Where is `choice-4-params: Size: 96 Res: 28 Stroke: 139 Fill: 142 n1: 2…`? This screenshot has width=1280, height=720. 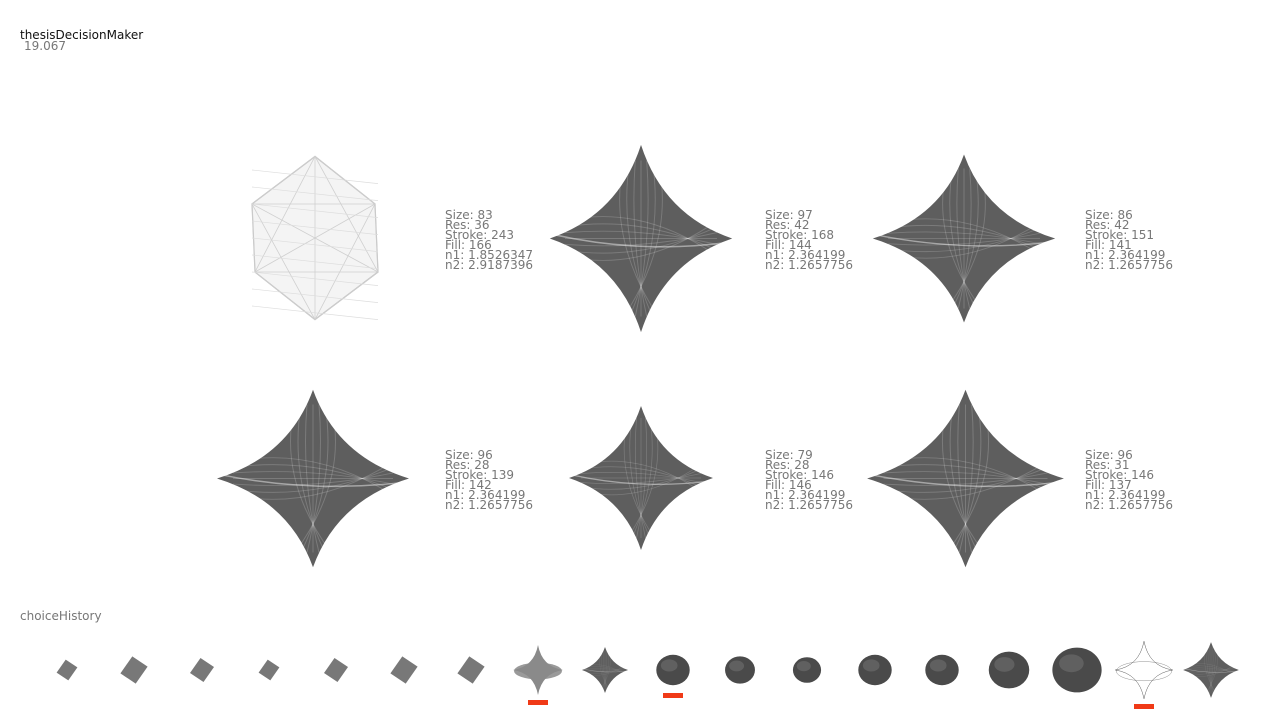
choice-4-params: Size: 96 Res: 28 Stroke: 139 Fill: 142 n1: 2… is located at coordinates (489, 480).